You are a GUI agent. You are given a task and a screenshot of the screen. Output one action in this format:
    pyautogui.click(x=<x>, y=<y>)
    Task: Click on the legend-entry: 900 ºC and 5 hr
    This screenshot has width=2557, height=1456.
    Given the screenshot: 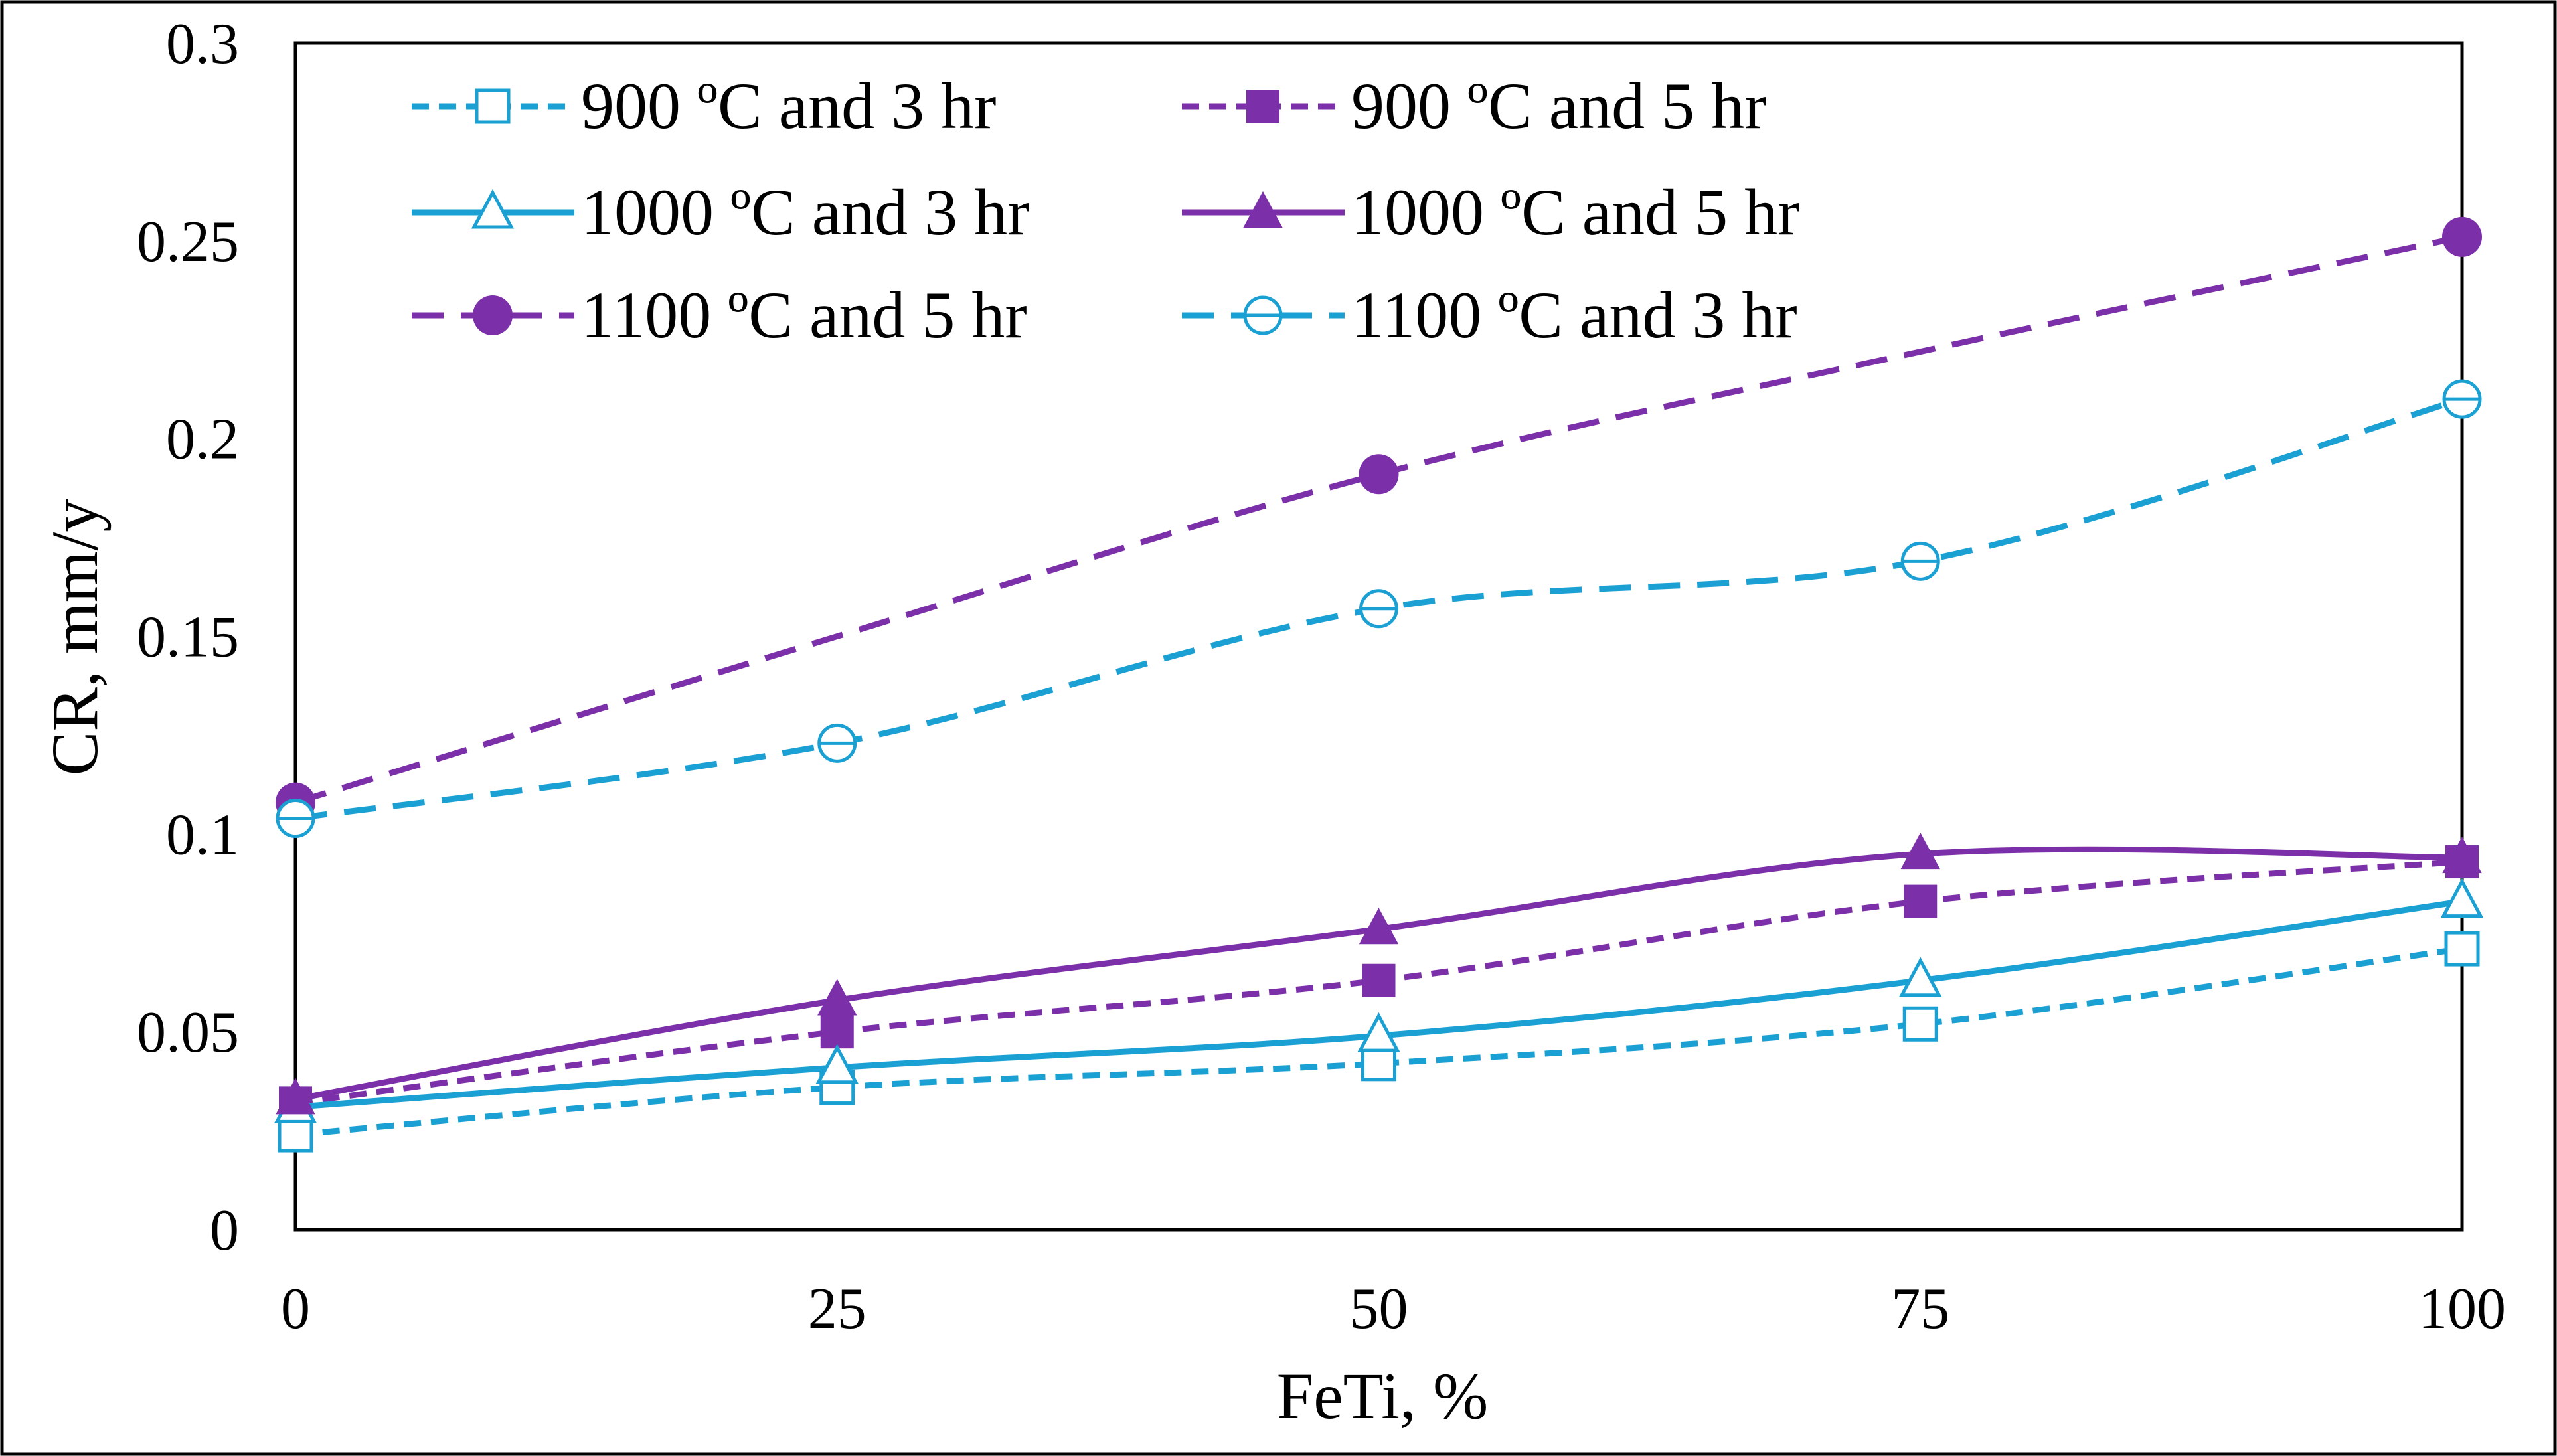 What is the action you would take?
    pyautogui.click(x=1474, y=106)
    